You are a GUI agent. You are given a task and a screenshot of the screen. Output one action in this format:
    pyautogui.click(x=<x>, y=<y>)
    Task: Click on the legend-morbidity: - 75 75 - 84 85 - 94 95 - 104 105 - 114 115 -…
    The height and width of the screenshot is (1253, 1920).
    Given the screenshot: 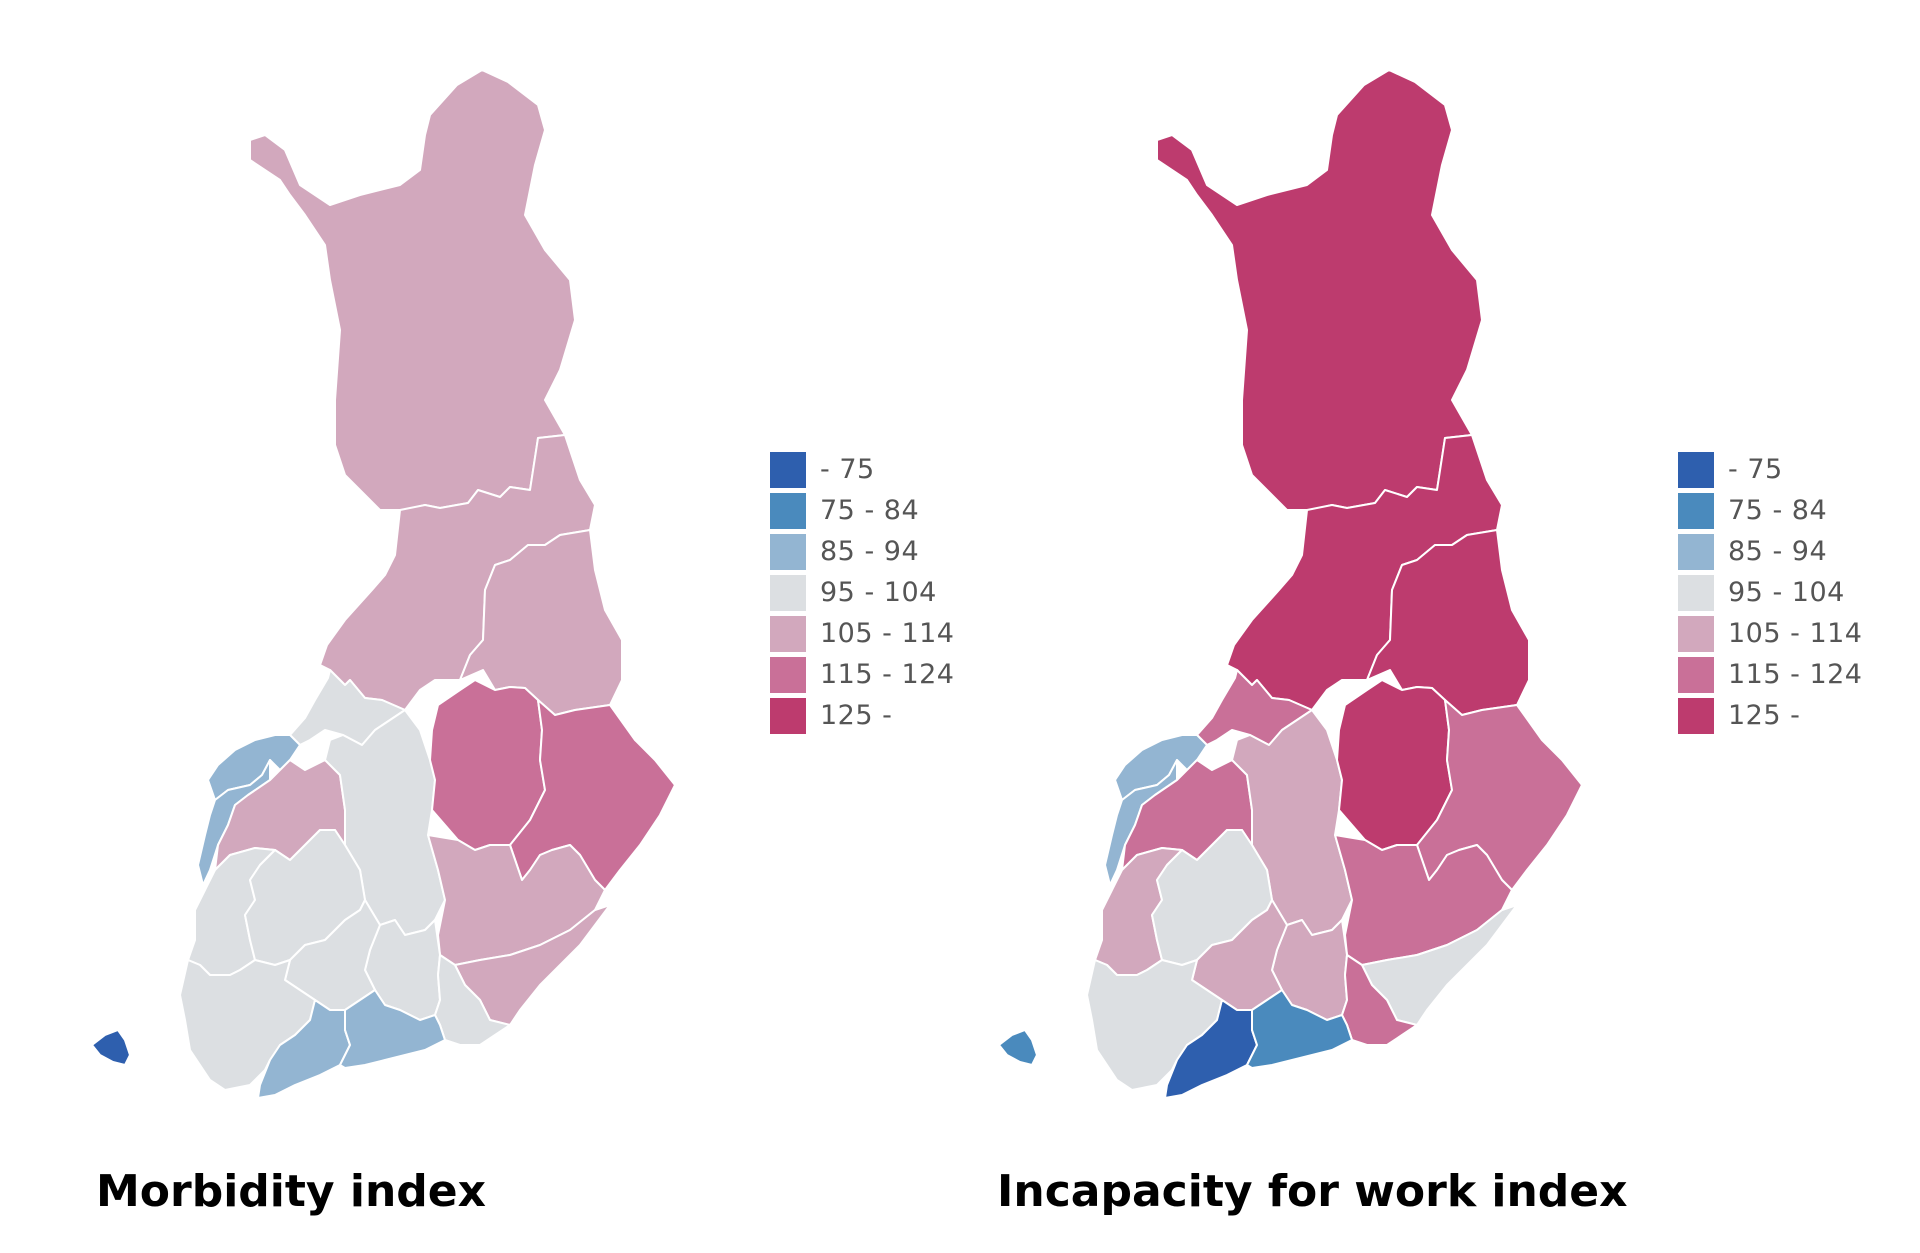 What is the action you would take?
    pyautogui.click(x=880, y=592)
    